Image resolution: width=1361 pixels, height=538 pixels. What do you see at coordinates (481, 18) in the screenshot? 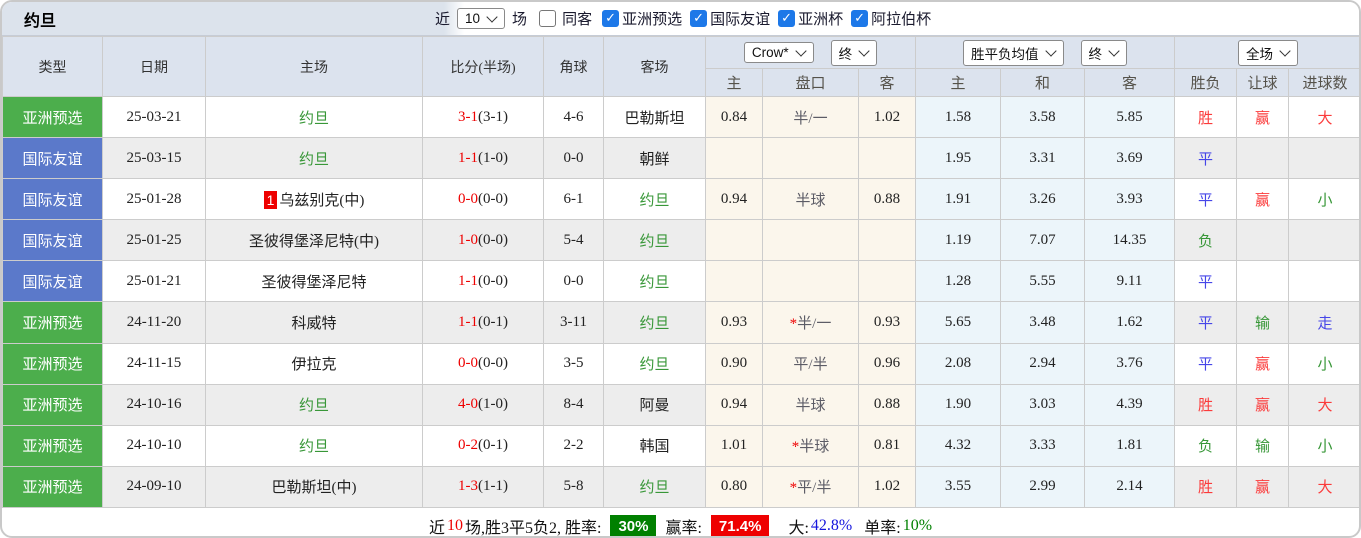
I see `match-count-select: 10` at bounding box center [481, 18].